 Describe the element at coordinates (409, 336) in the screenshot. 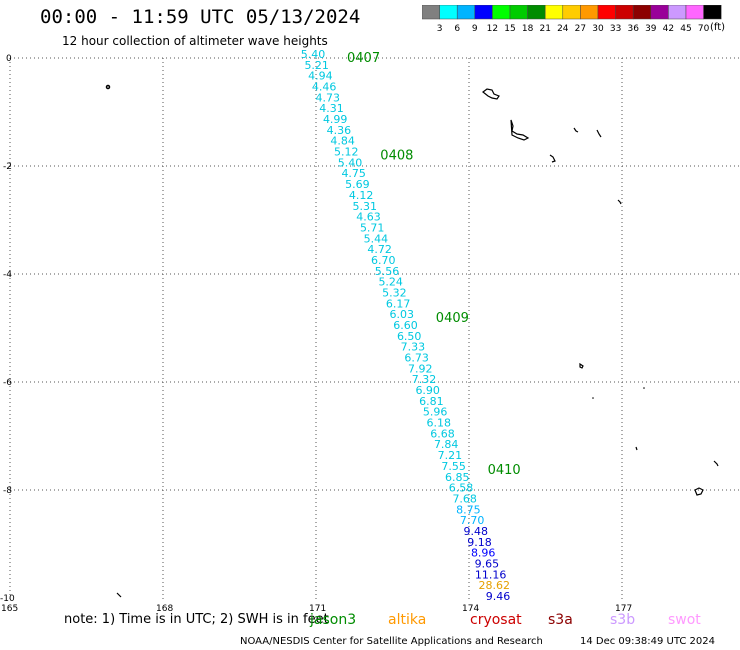

I see `wave-height-value: 6.50` at that location.